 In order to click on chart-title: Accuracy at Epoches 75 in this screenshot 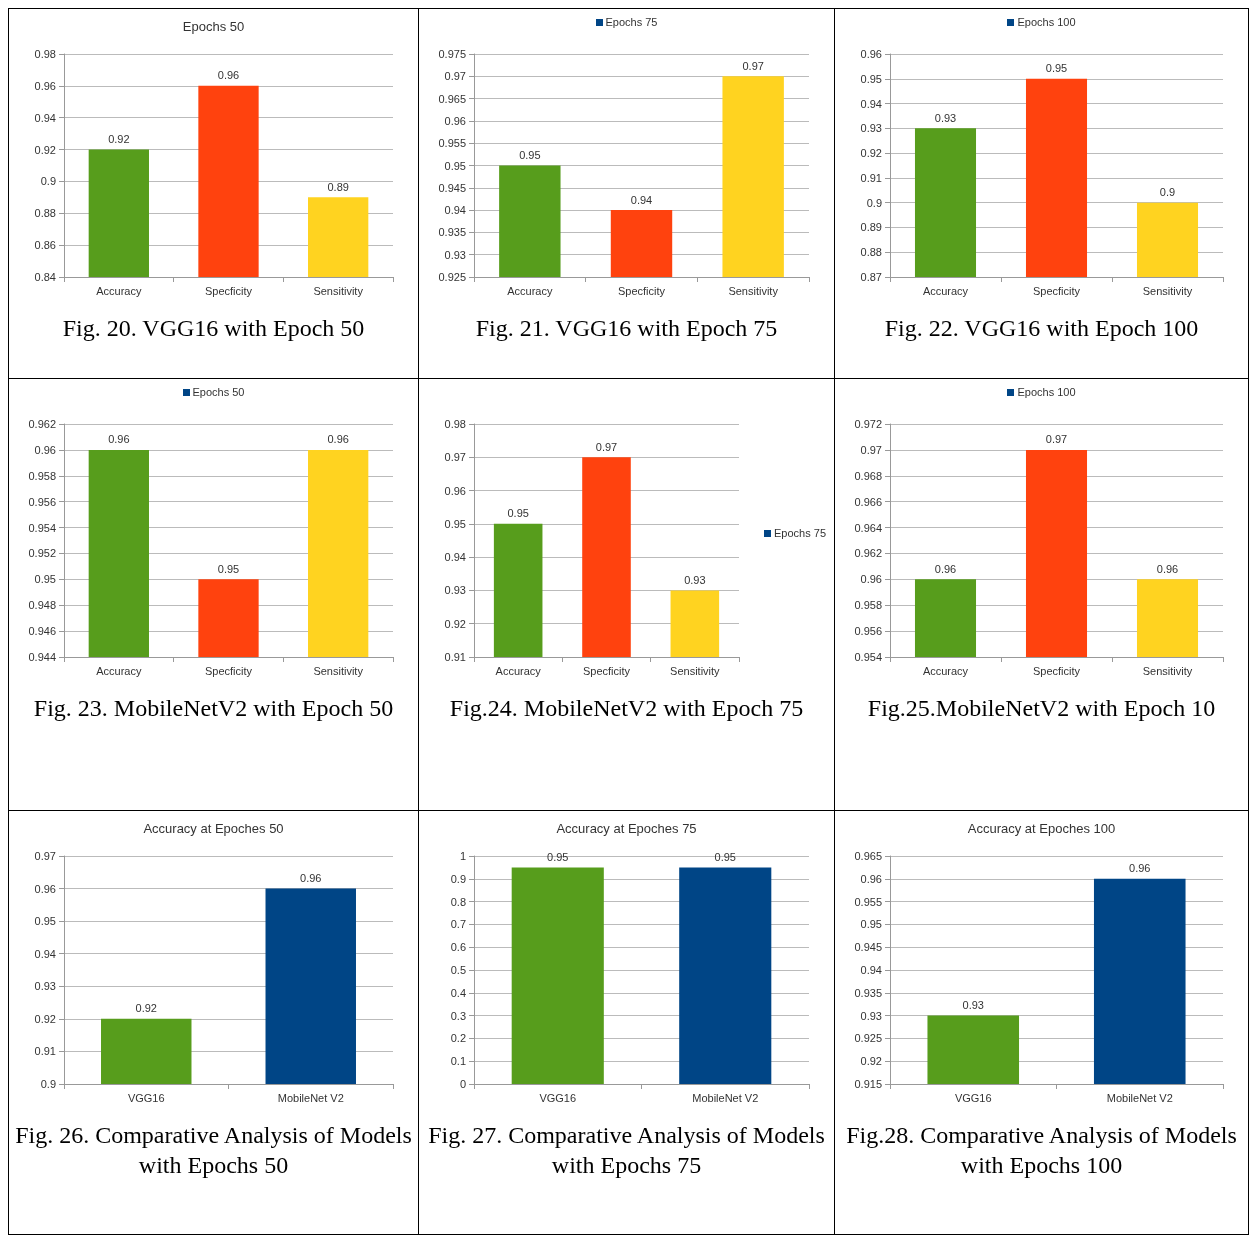, I will do `click(626, 828)`.